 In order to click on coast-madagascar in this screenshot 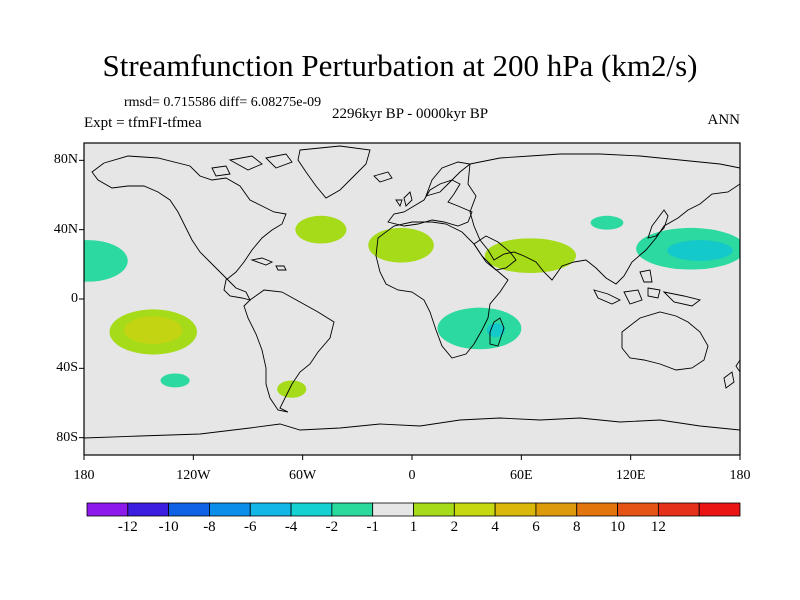, I will do `click(497, 332)`.